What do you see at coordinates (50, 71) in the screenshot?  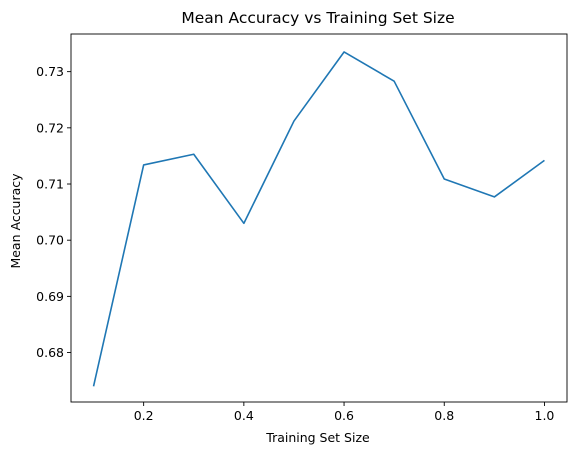 I see `y-tick-label: 0.73` at bounding box center [50, 71].